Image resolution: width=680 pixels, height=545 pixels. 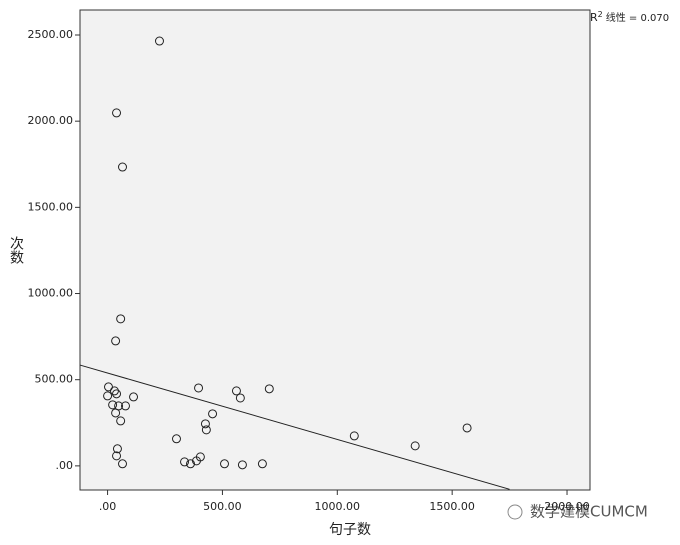 I want to click on y-tick-label: 2500.00, so click(x=51, y=34).